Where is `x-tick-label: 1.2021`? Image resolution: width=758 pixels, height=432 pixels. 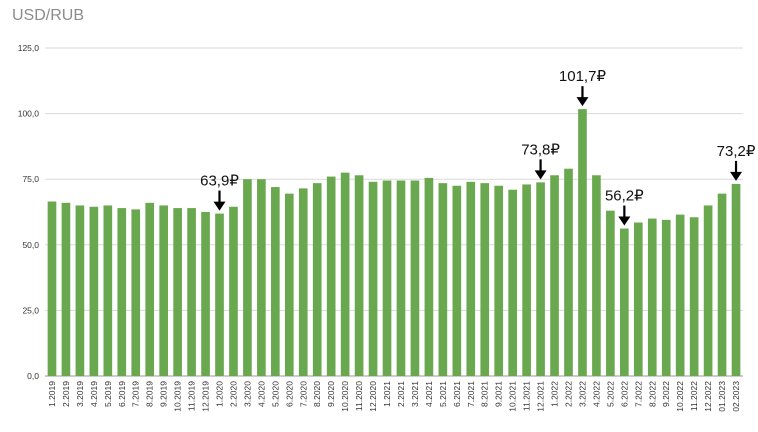 x-tick-label: 1.2021 is located at coordinates (387, 394).